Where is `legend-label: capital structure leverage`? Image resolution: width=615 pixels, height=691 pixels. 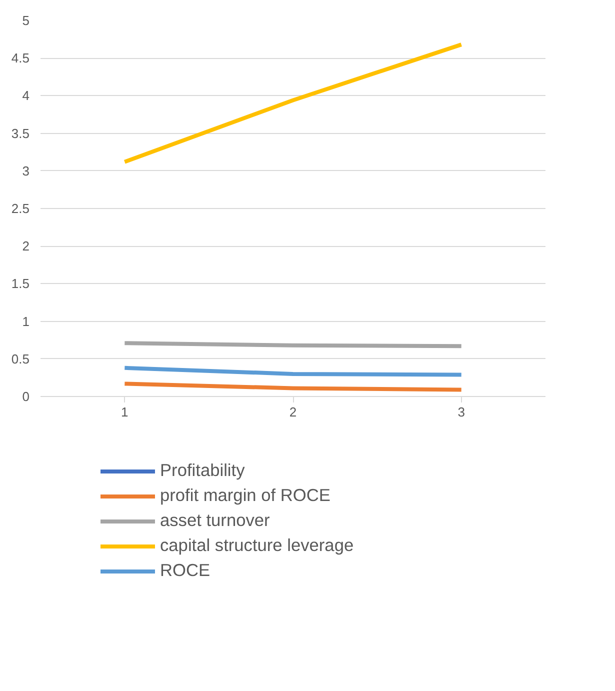
legend-label: capital structure leverage is located at coordinates (257, 545).